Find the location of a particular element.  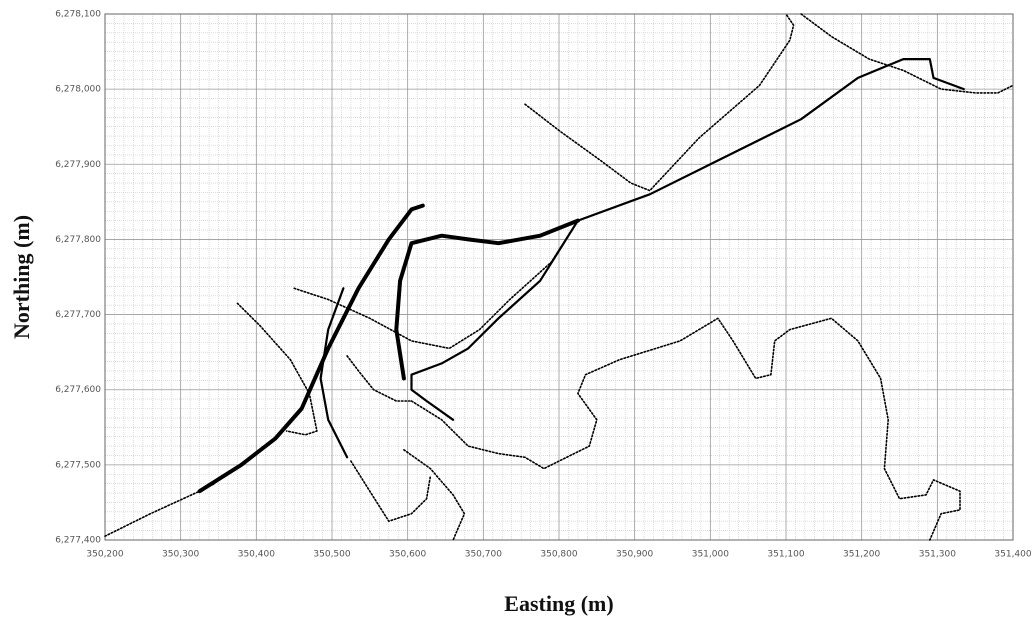

y-tick-label: 6,277,900 is located at coordinates (78, 165).